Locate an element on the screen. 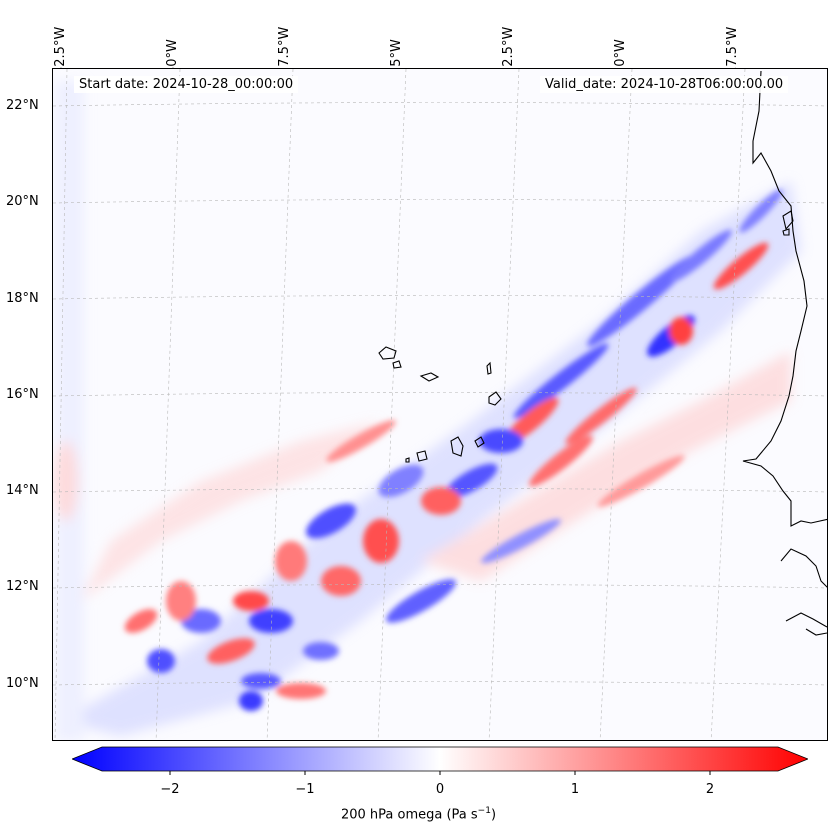  latitude-label-10n: 10°N is located at coordinates (22, 683).